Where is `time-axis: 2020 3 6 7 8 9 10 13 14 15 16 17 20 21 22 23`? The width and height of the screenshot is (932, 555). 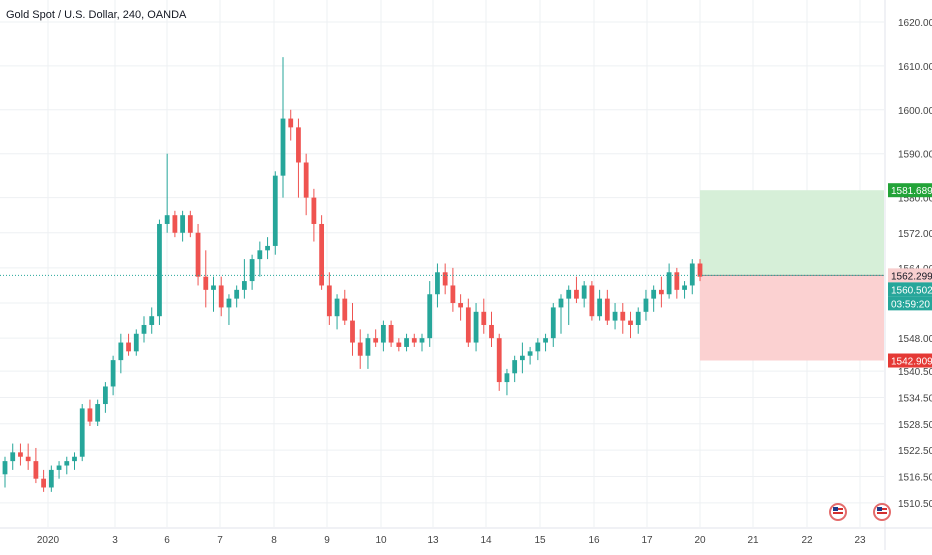
time-axis: 2020 3 6 7 8 9 10 13 14 15 16 17 20 21 22 23 is located at coordinates (466, 536).